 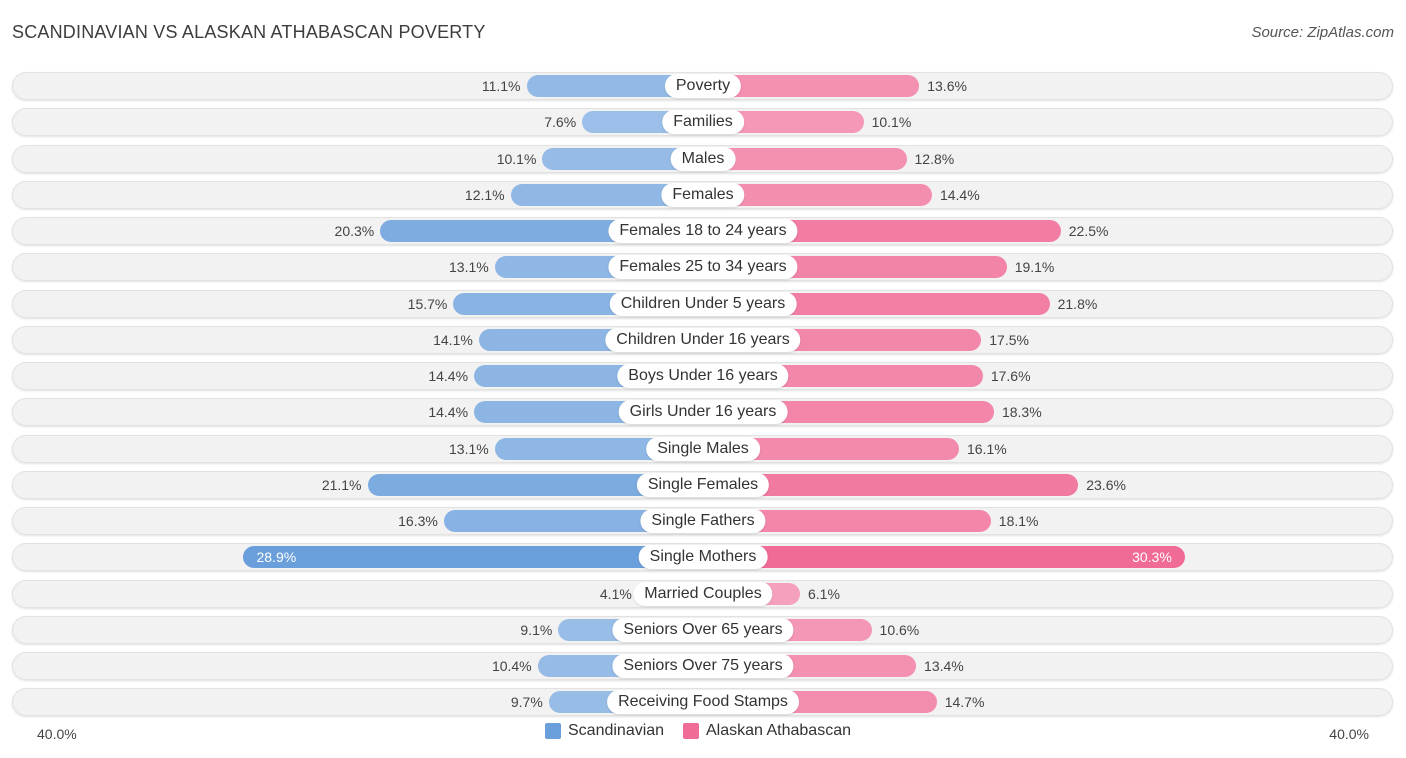 What do you see at coordinates (703, 267) in the screenshot?
I see `category-label: Females 25 to 34 years` at bounding box center [703, 267].